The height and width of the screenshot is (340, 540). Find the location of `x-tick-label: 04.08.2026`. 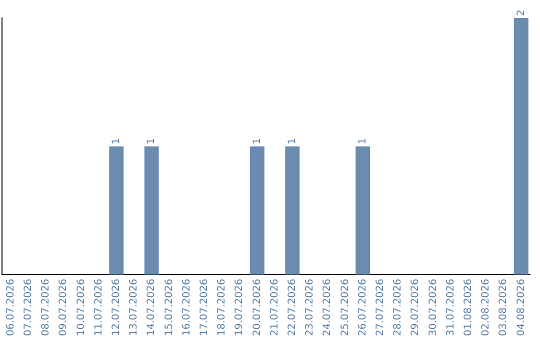

x-tick-label: 04.08.2026 is located at coordinates (521, 307).